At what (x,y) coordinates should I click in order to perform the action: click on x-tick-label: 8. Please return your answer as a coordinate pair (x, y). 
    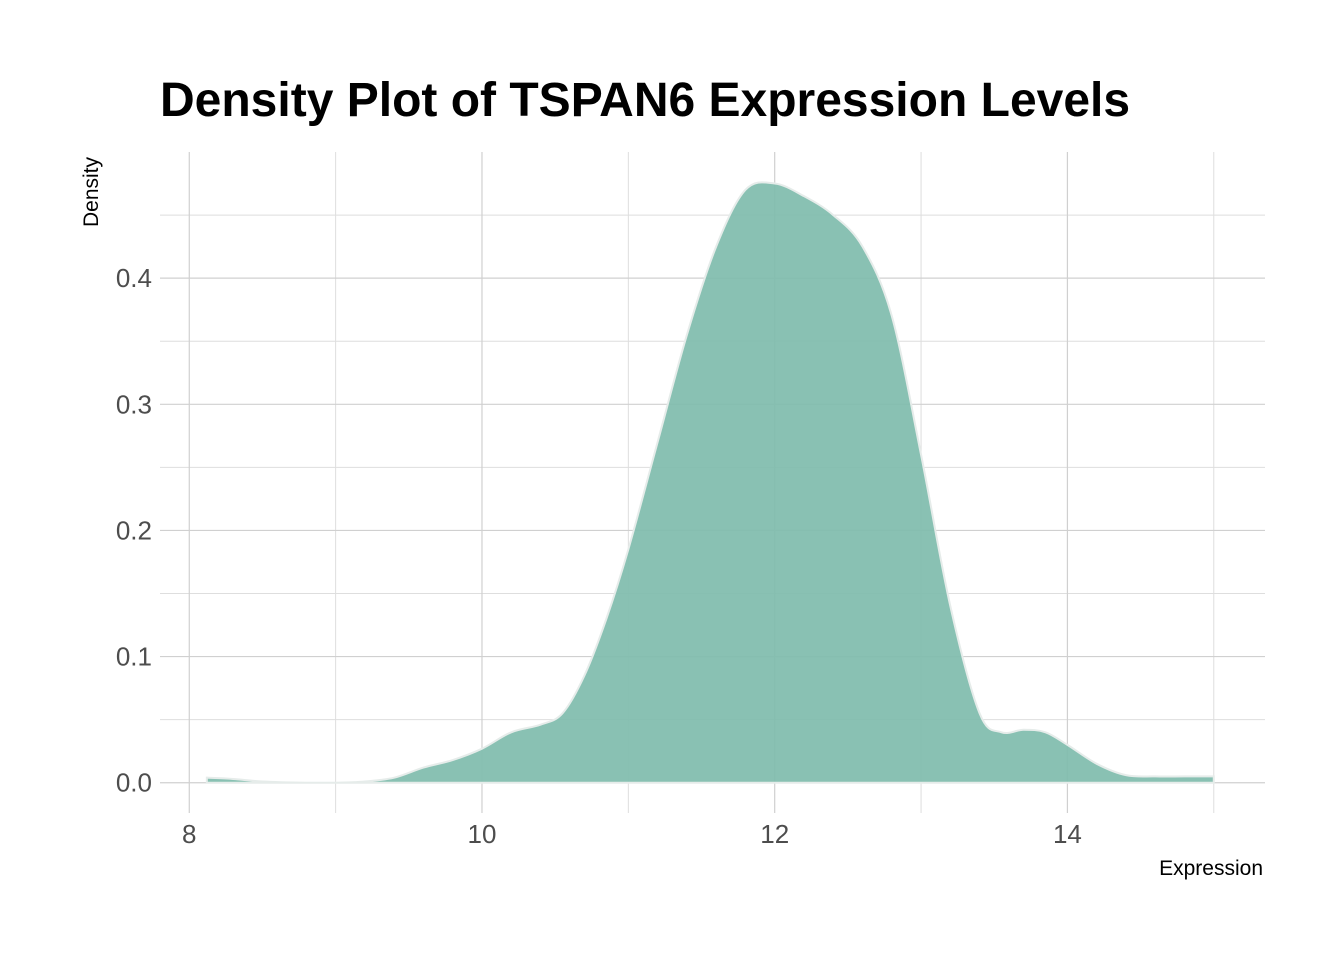
    Looking at the image, I should click on (189, 834).